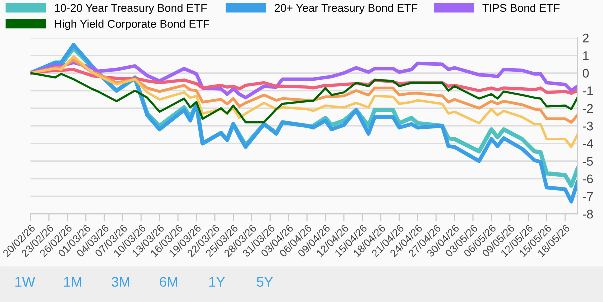  I want to click on y-tick-label: 0, so click(586, 73).